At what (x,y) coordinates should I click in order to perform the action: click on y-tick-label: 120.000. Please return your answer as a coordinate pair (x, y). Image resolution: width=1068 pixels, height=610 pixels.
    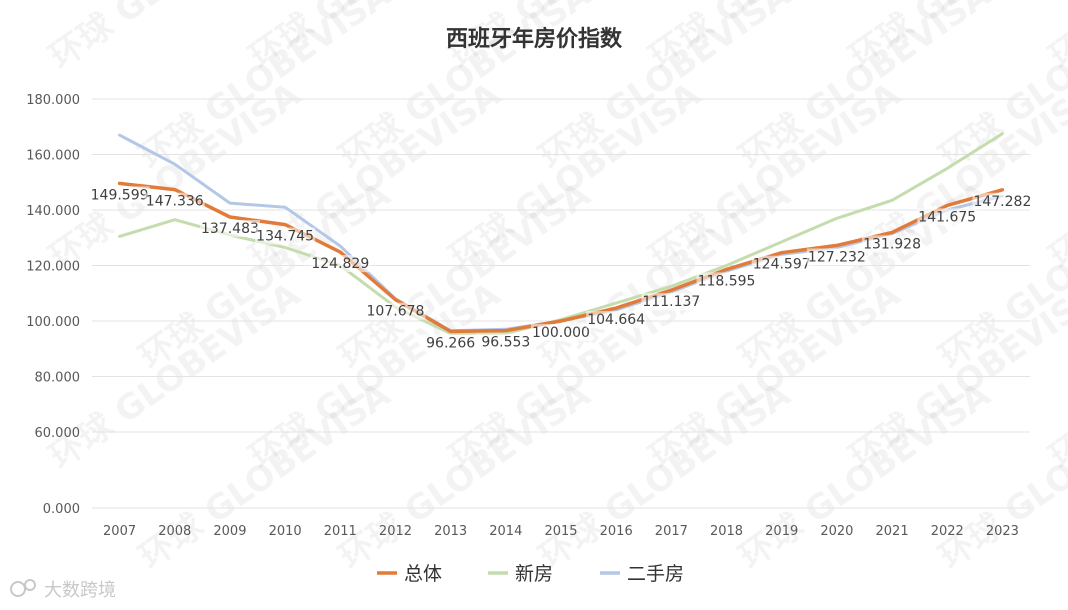
    Looking at the image, I should click on (53, 267).